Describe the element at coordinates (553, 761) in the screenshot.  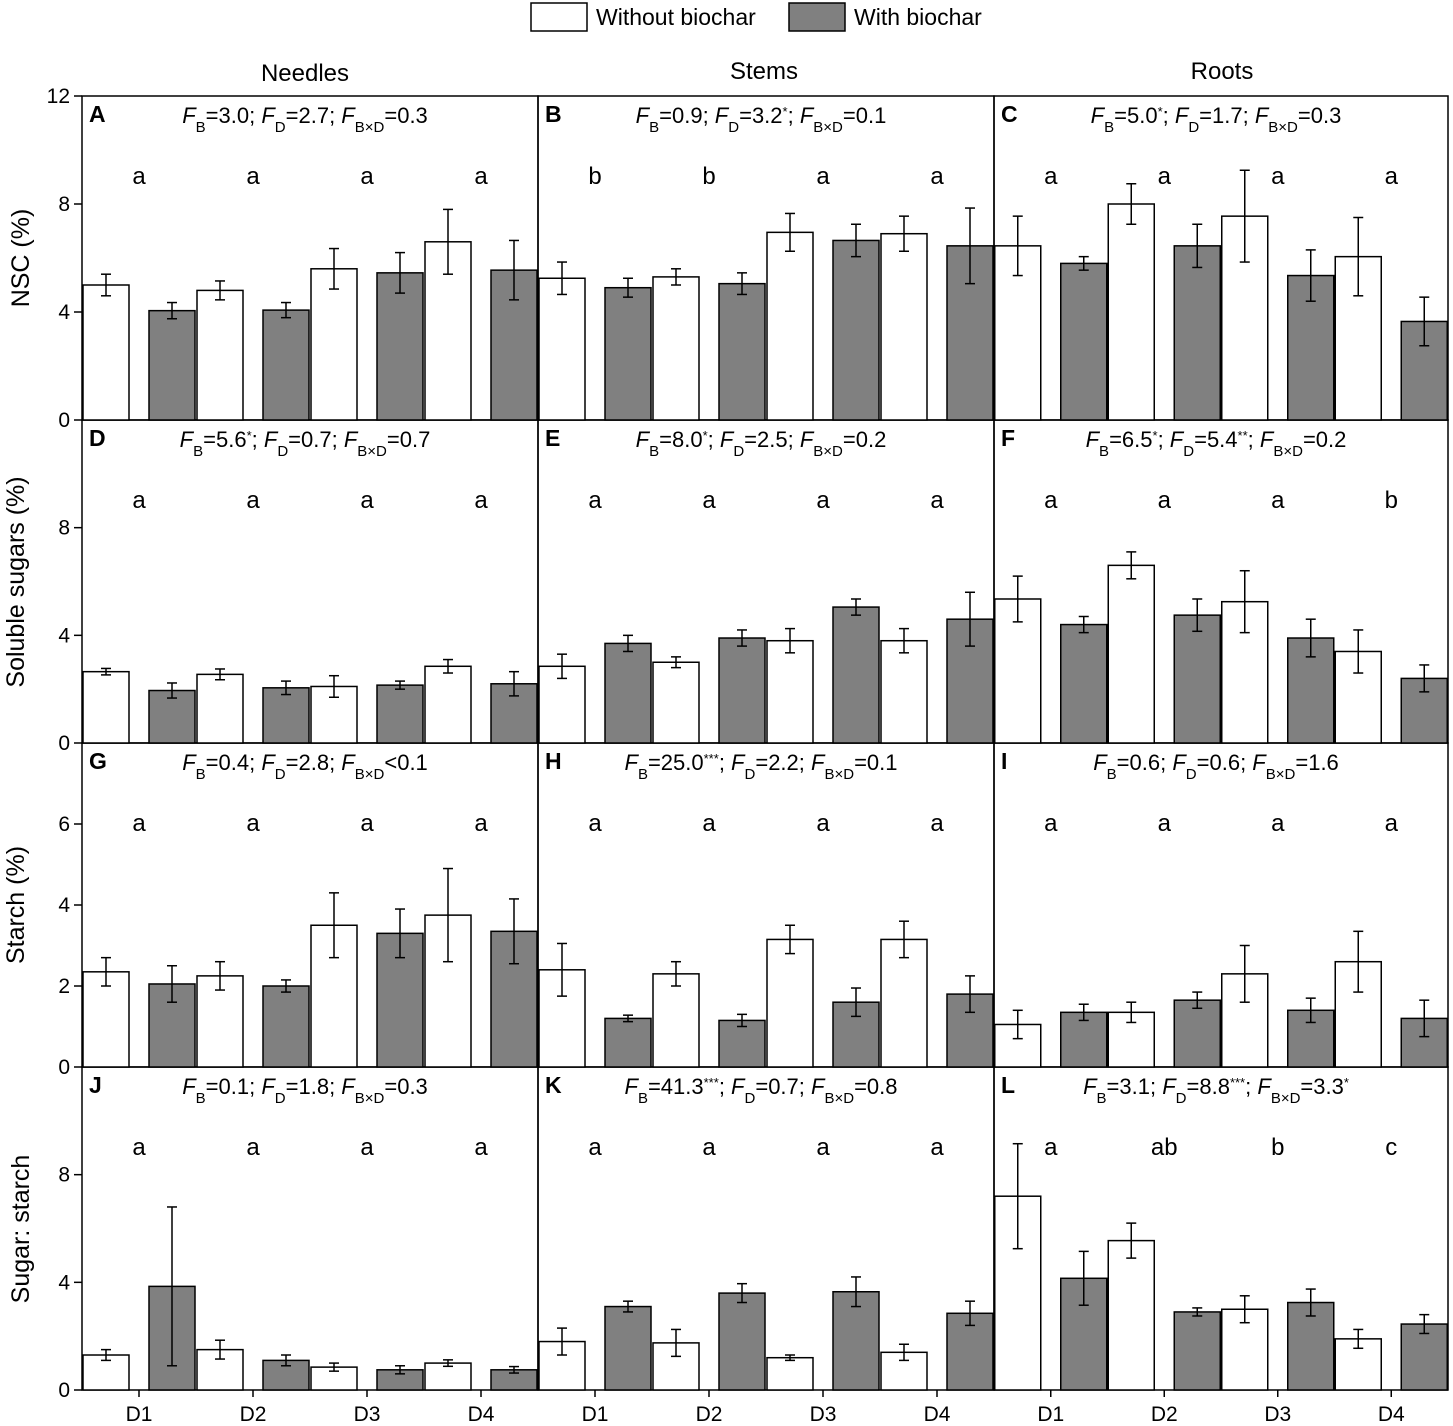
I see `panel-letter: H` at that location.